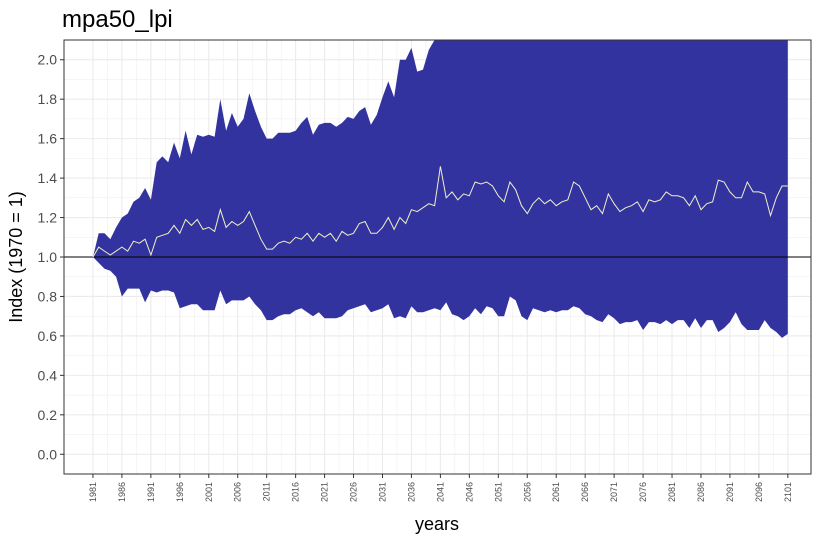 The height and width of the screenshot is (540, 821). I want to click on y-tick-label: 0.6, so click(48, 336).